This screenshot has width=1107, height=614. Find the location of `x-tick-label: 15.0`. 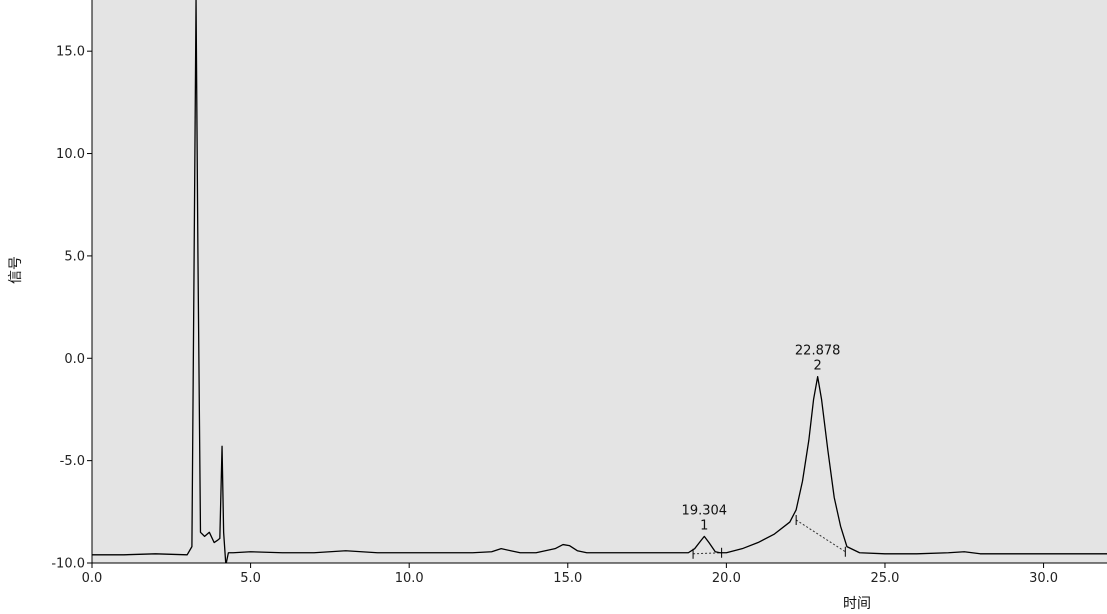

x-tick-label: 15.0 is located at coordinates (567, 578).